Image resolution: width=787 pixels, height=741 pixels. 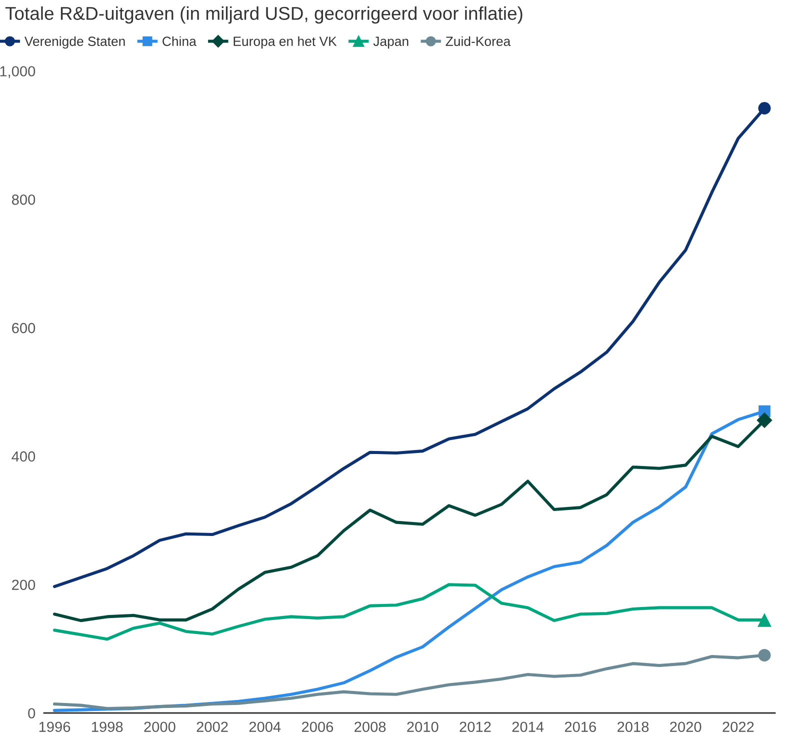 What do you see at coordinates (160, 727) in the screenshot?
I see `x-tick-label: 2000` at bounding box center [160, 727].